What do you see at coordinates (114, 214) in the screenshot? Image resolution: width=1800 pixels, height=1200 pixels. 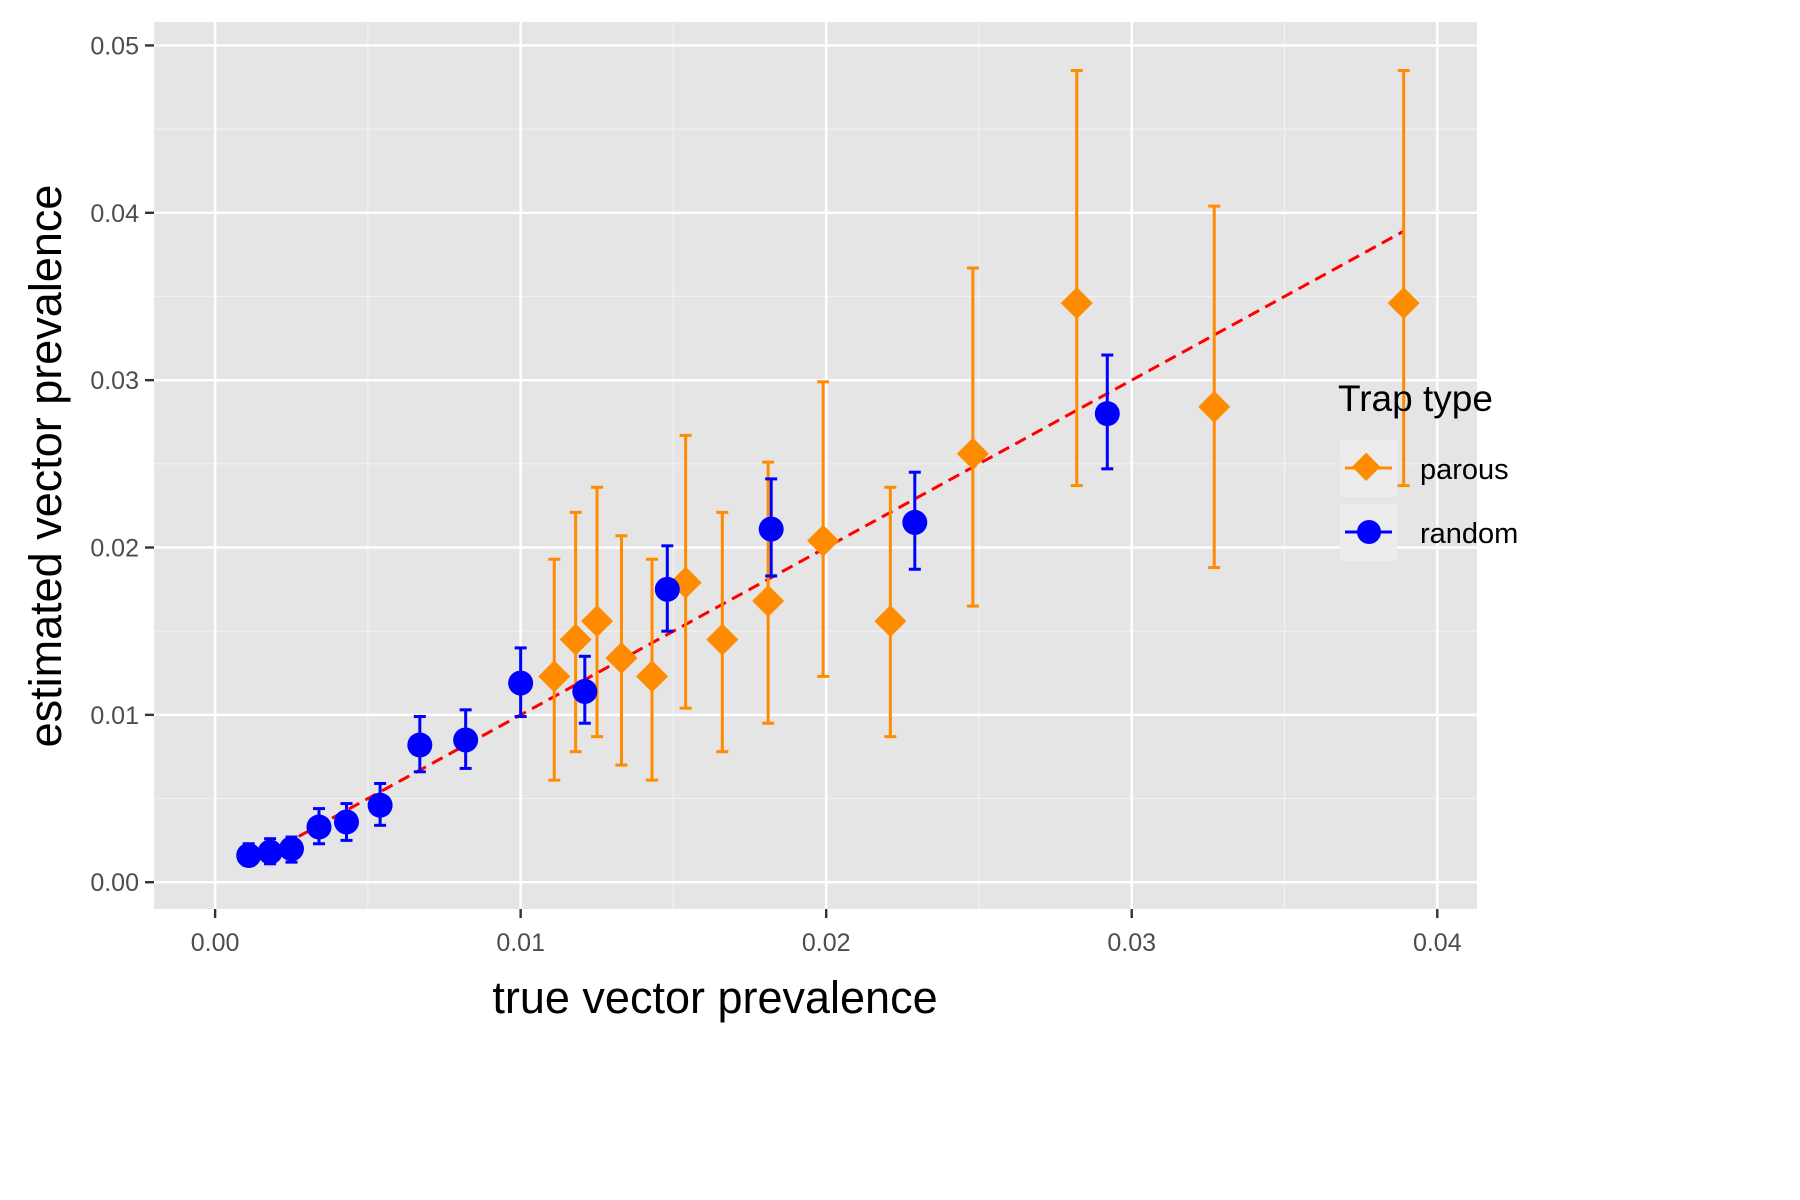 I see `y-tick-label: 0.04` at bounding box center [114, 214].